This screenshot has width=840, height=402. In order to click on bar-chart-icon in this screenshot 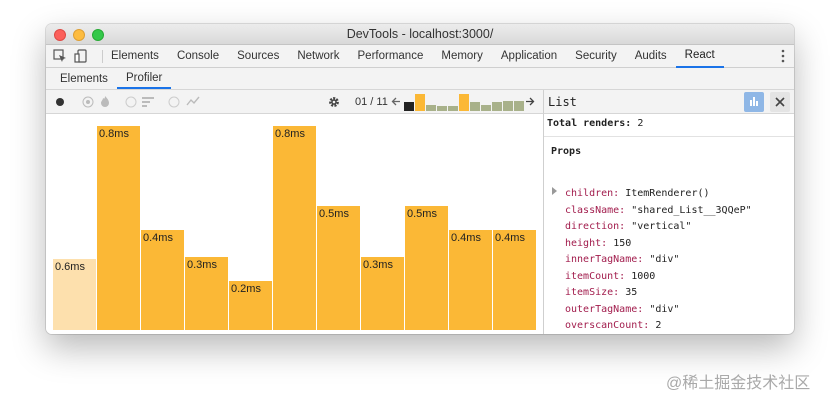, I will do `click(754, 101)`.